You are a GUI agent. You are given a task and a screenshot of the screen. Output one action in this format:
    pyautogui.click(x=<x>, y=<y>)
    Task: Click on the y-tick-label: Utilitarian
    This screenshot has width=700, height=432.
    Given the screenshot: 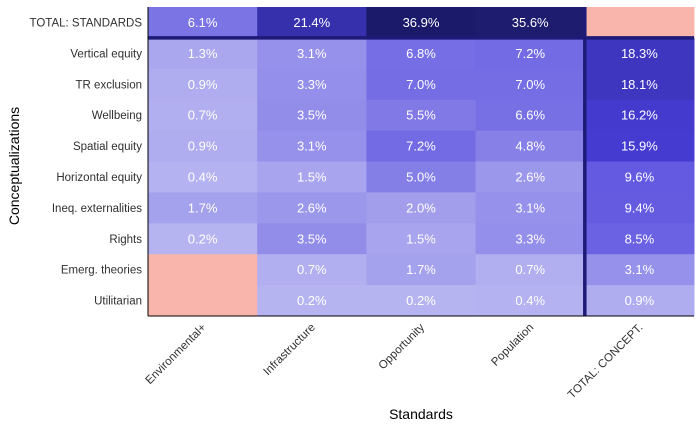 What is the action you would take?
    pyautogui.click(x=118, y=302)
    